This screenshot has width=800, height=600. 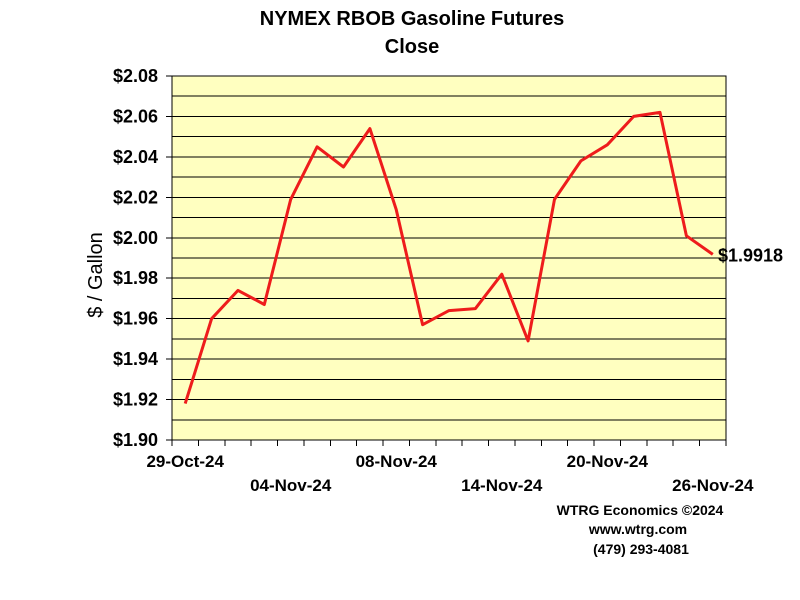 What do you see at coordinates (637, 529) in the screenshot?
I see `credit-website: www.wtrg.com` at bounding box center [637, 529].